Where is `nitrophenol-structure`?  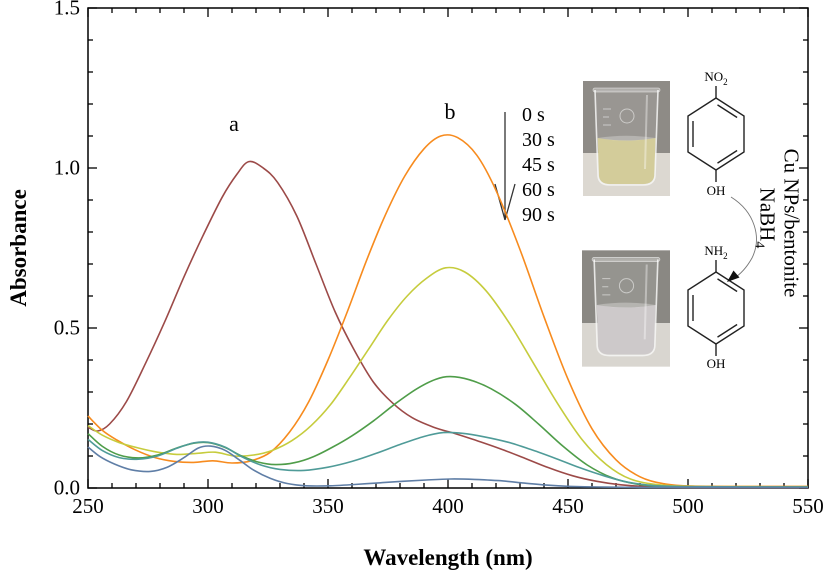
nitrophenol-structure is located at coordinates (716, 134).